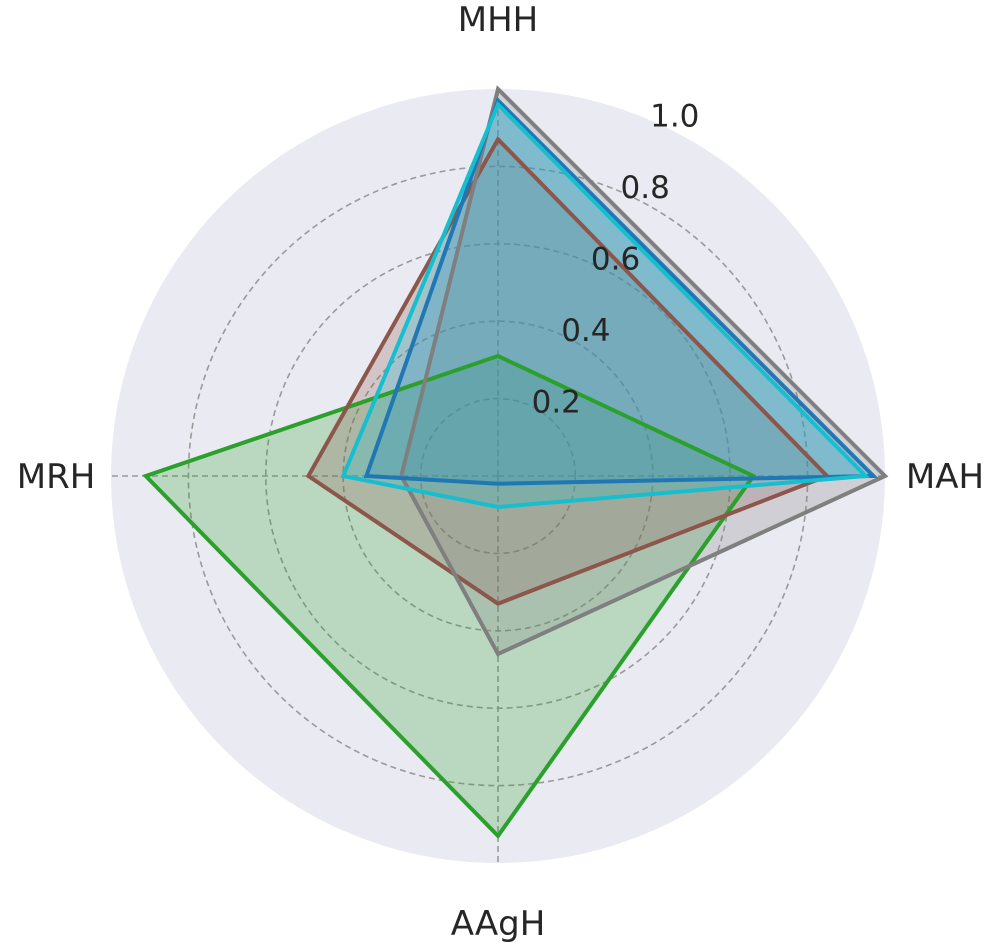 This screenshot has height=951, width=997. Describe the element at coordinates (645, 188) in the screenshot. I see `tick-label-3: 0.8` at that location.